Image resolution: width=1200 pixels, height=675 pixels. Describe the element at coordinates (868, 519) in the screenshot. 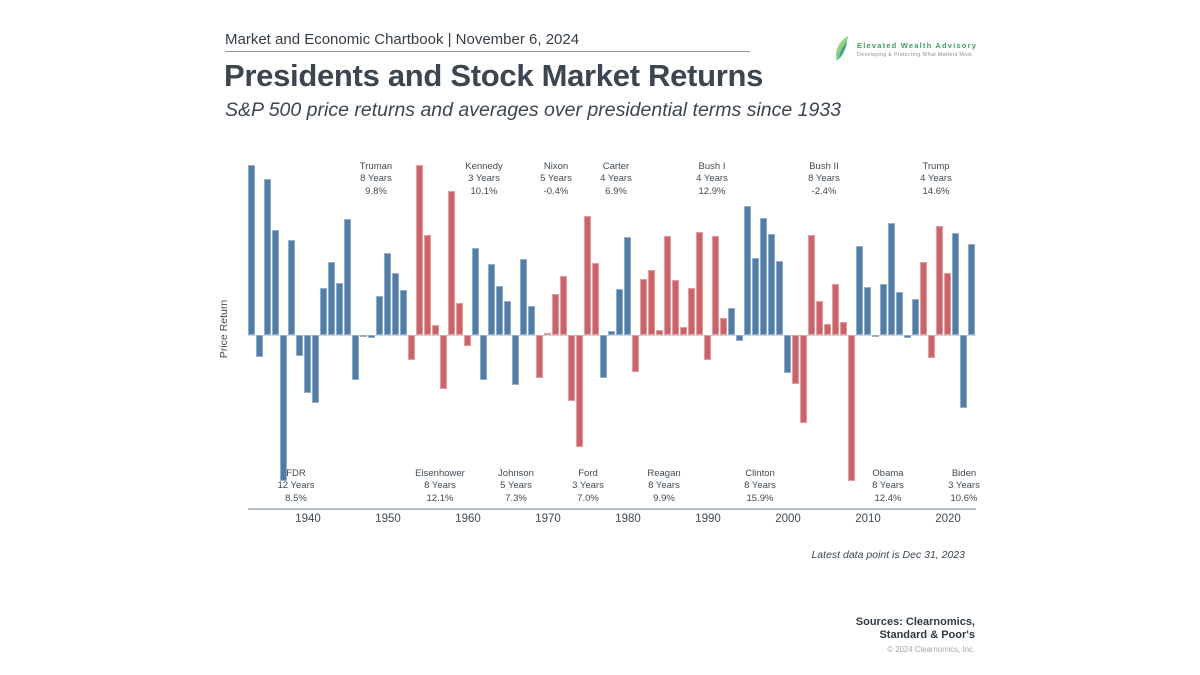

I see `x-tick-2010: 2010` at that location.